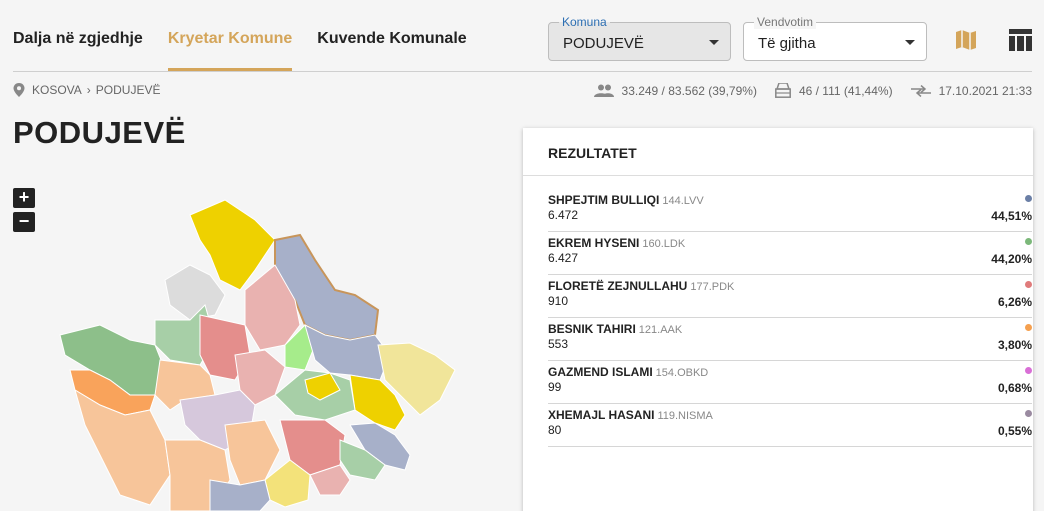 The image size is (1044, 511). Describe the element at coordinates (787, 43) in the screenshot. I see `polling-station-select-value: Të gjitha` at that location.